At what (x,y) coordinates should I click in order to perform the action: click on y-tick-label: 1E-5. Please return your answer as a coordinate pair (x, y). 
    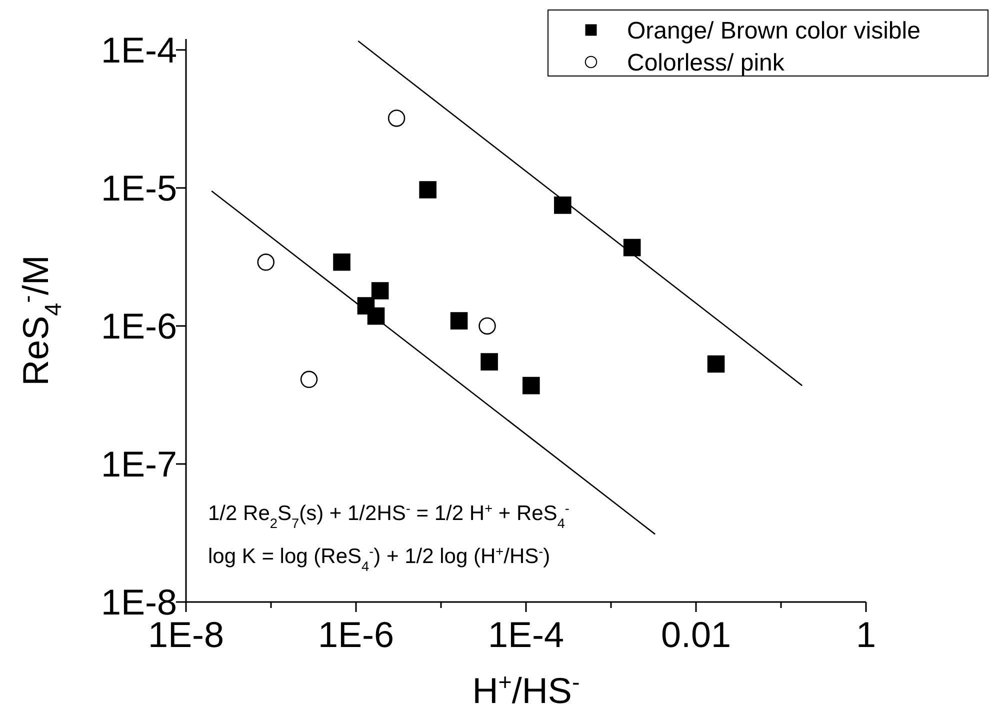
    Looking at the image, I should click on (138, 188).